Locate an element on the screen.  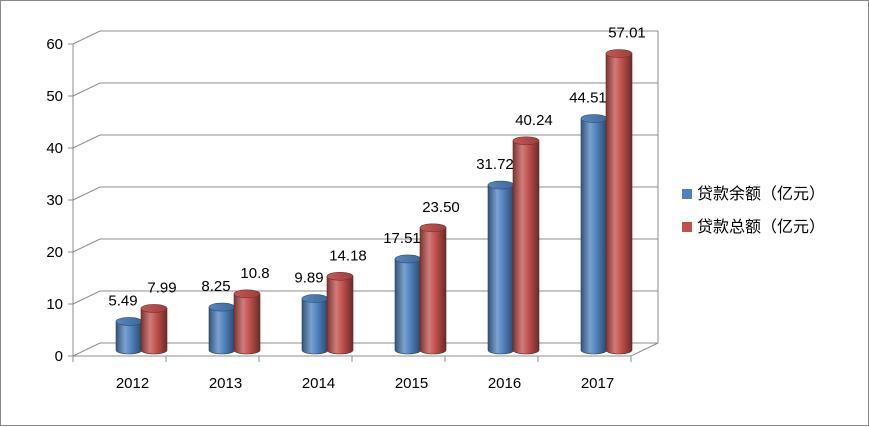
bar-balance-2015 is located at coordinates (408, 304).